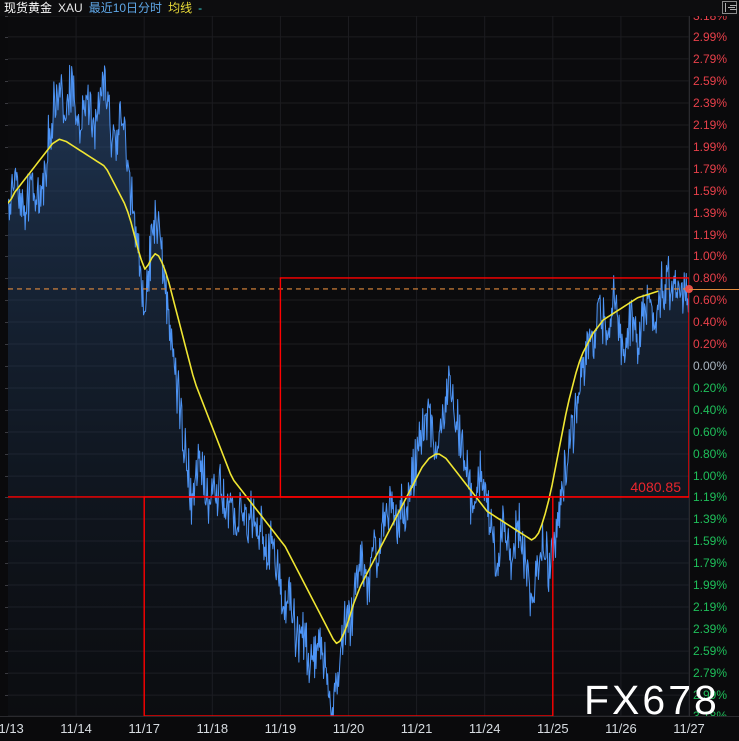  I want to click on y-tick-up-2.79%: 2.79%, so click(710, 58).